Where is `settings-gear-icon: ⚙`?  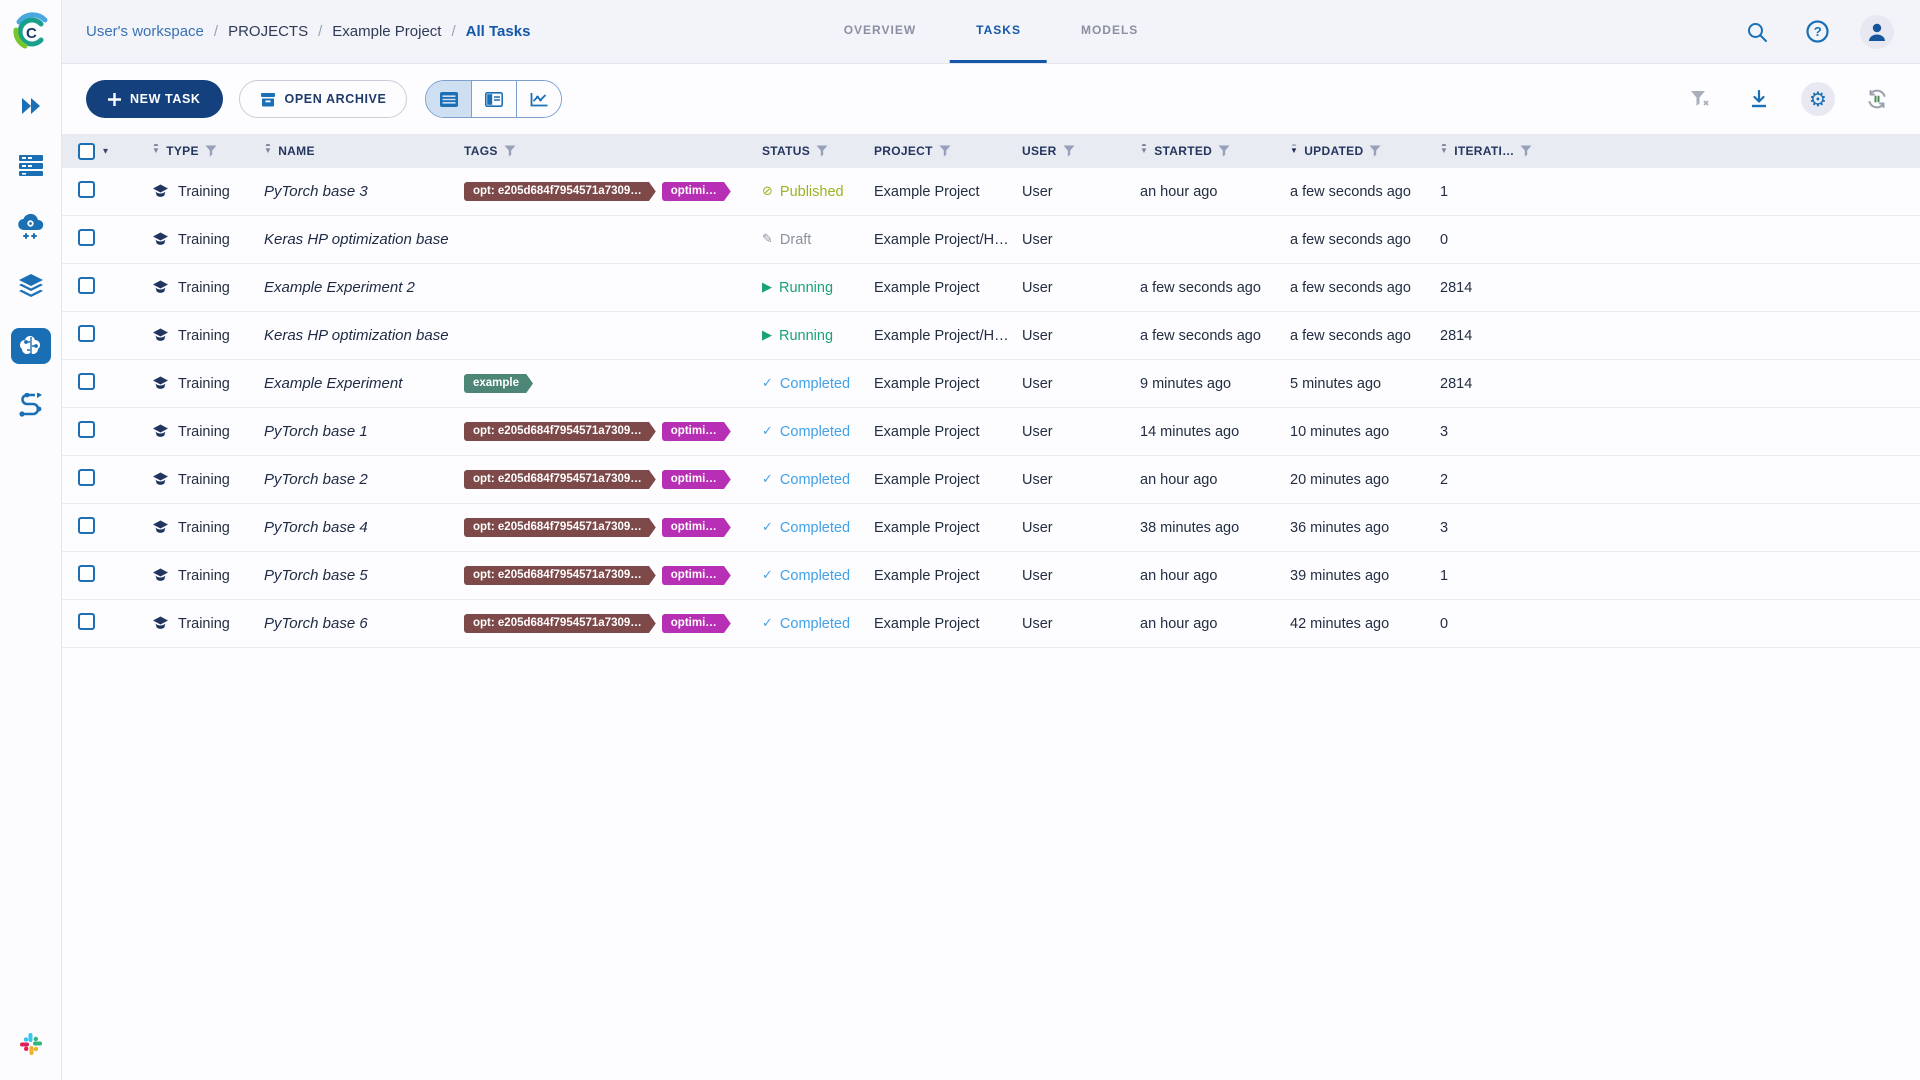
settings-gear-icon: ⚙ is located at coordinates (1818, 99).